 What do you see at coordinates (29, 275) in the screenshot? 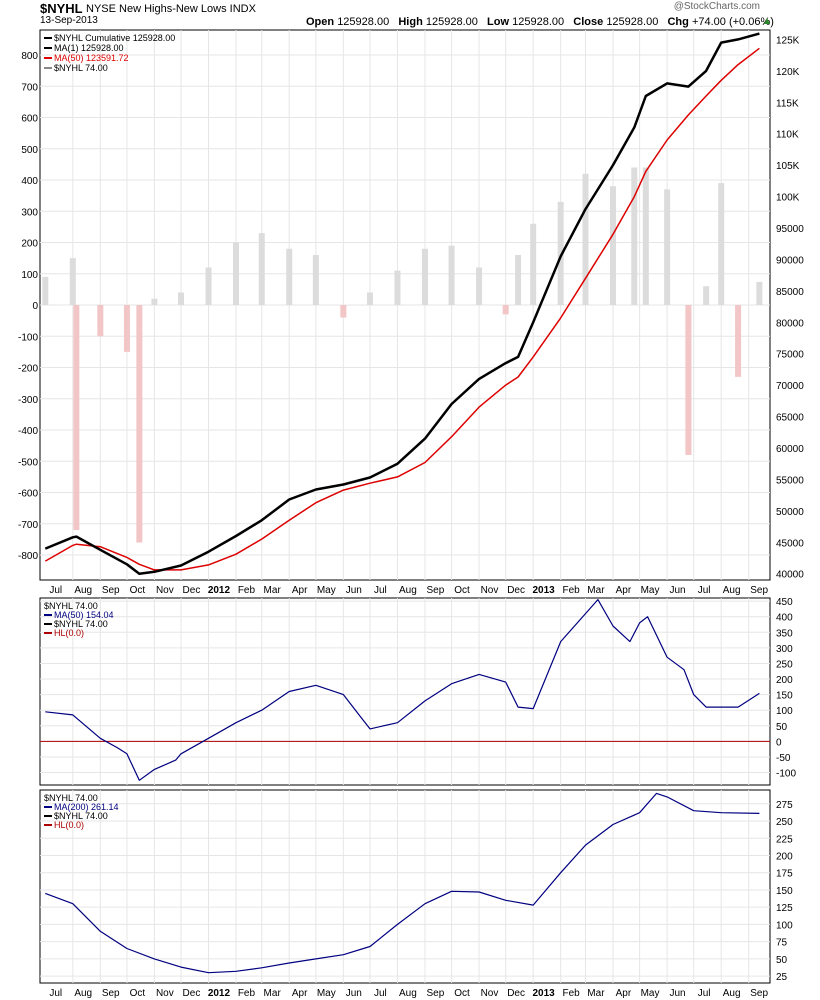
I see `left-tick-label: 100` at bounding box center [29, 275].